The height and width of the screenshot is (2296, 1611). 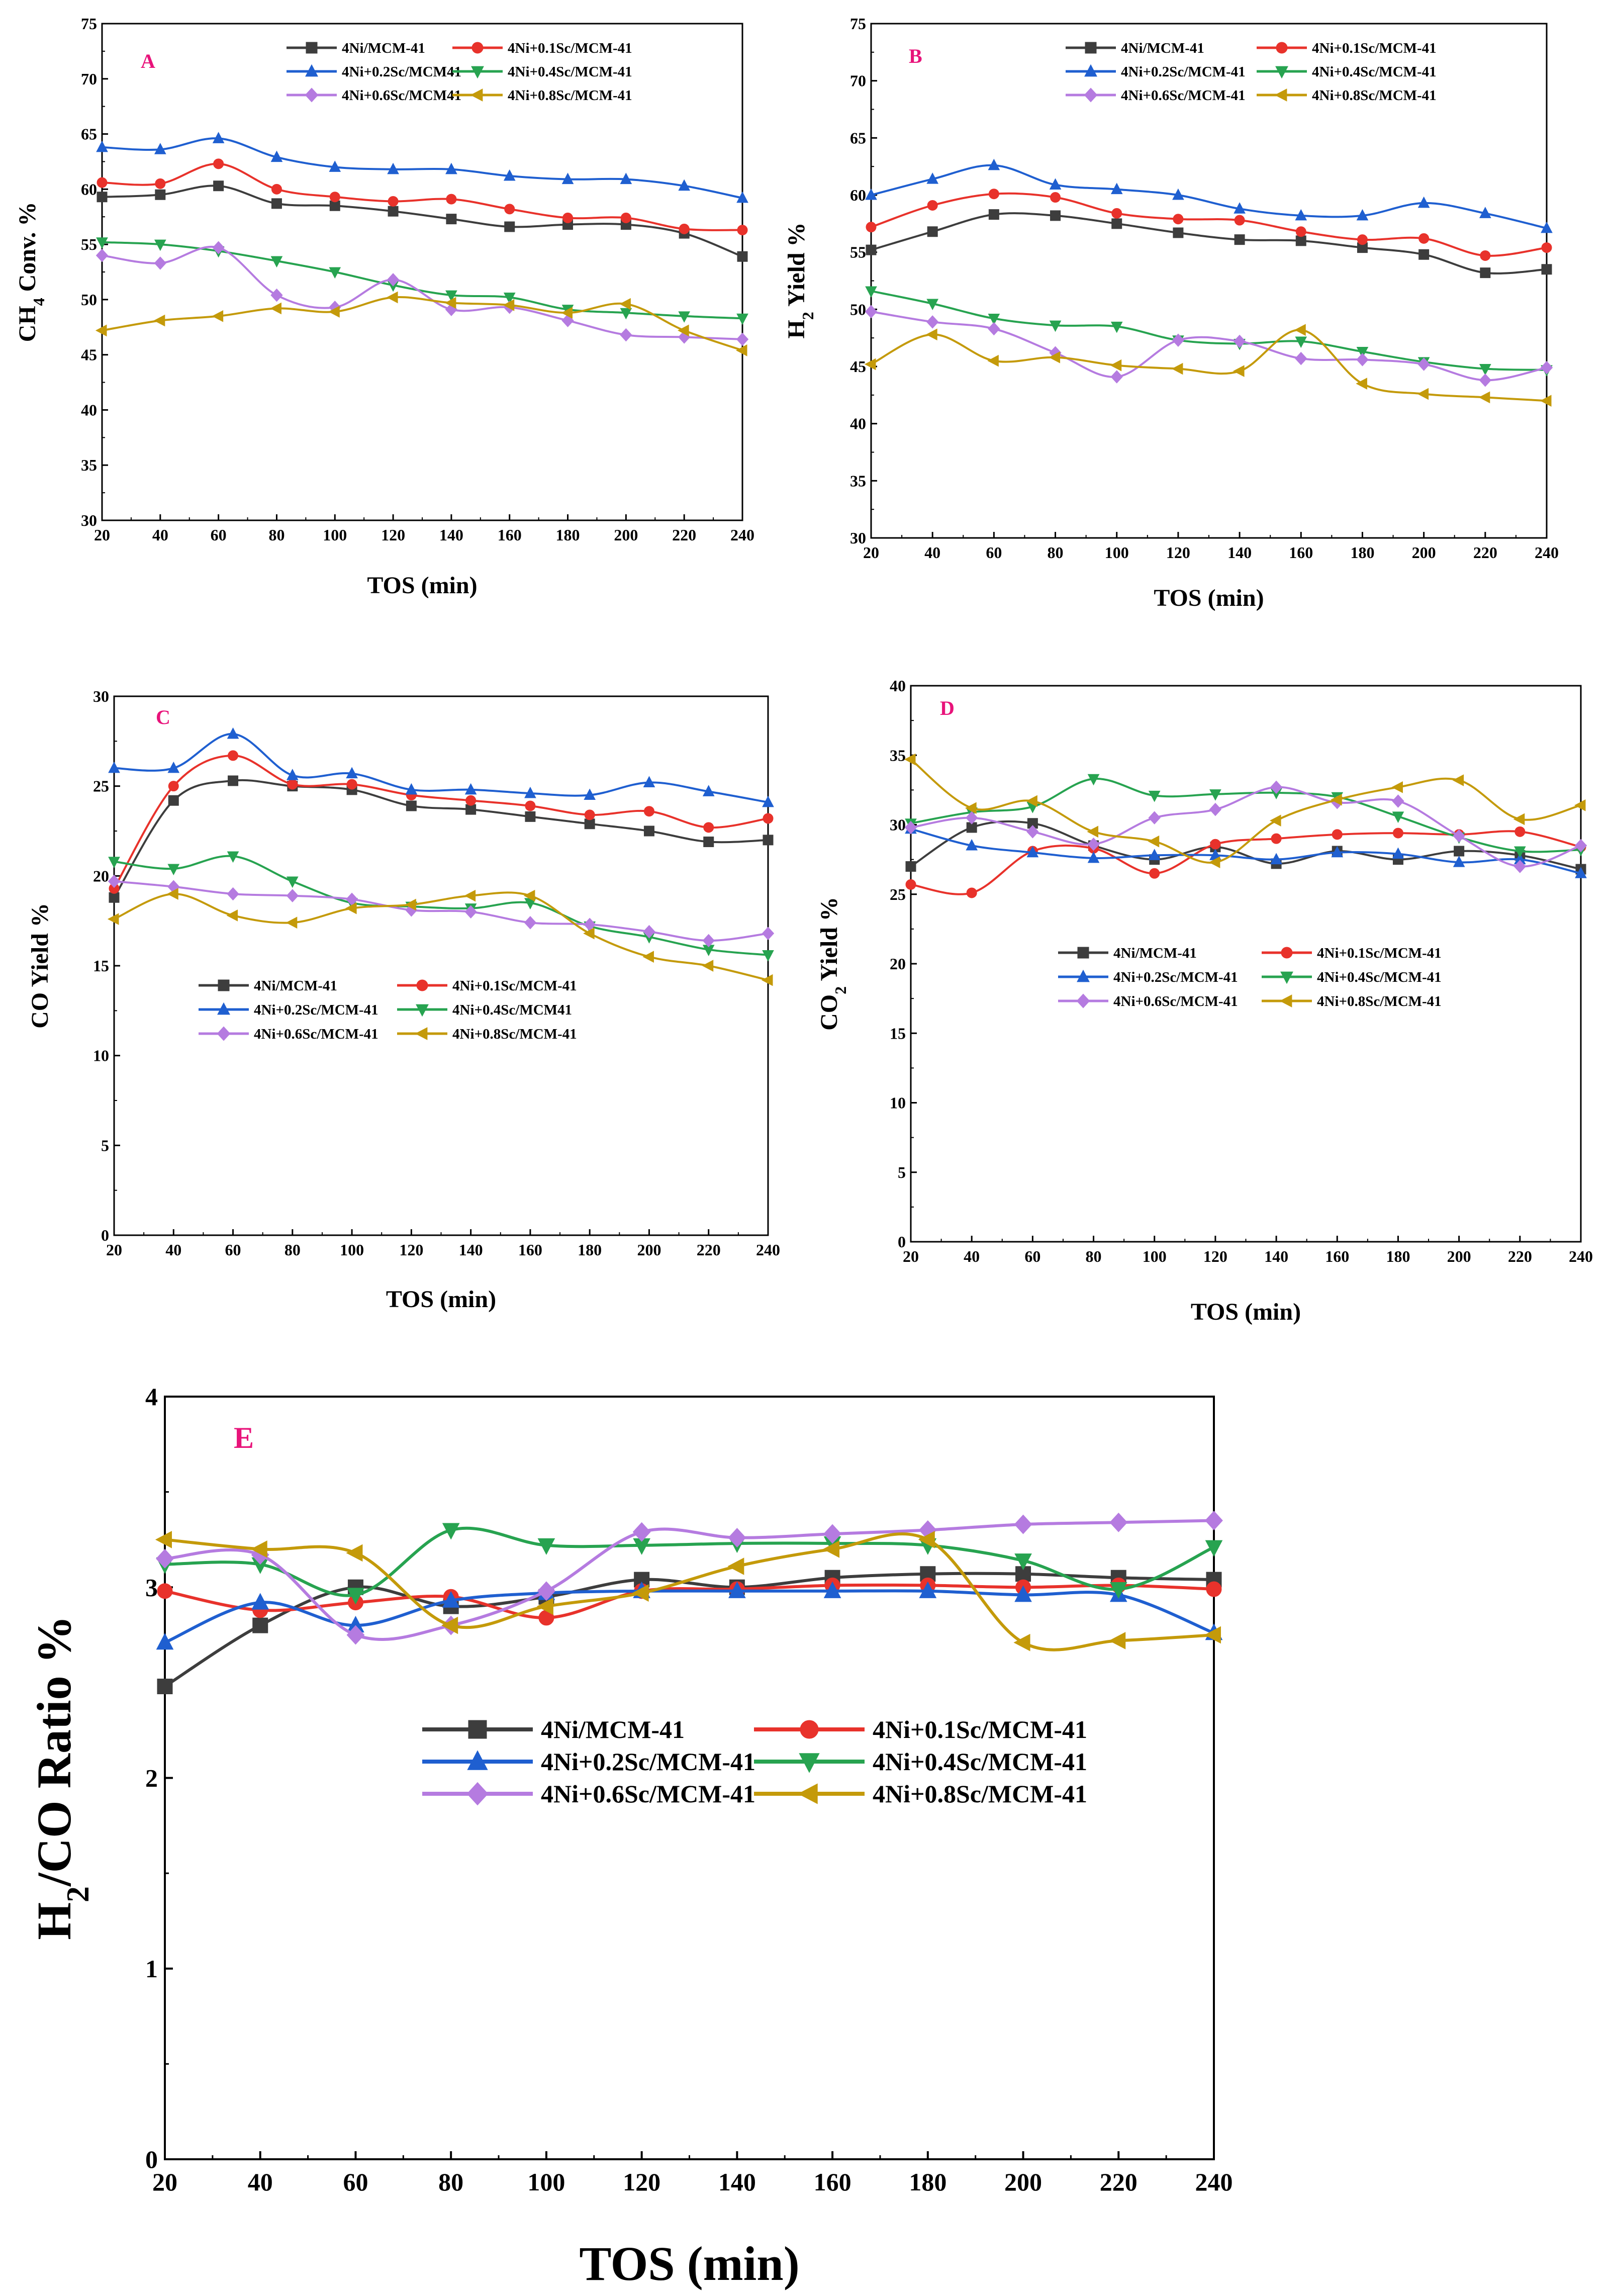 I want to click on y-tick-label: 75, so click(x=89, y=24).